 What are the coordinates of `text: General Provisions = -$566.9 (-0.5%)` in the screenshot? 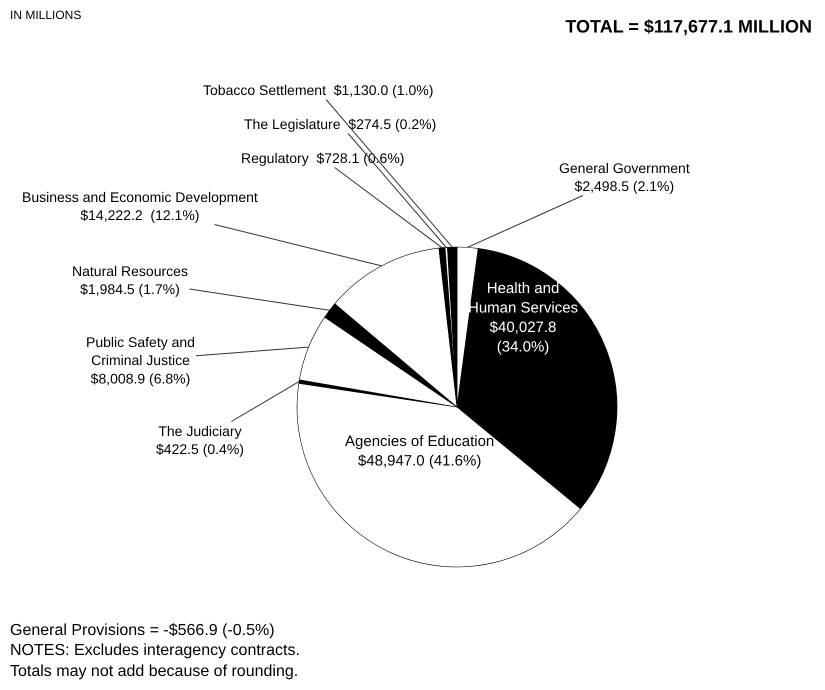 It's located at (142, 630).